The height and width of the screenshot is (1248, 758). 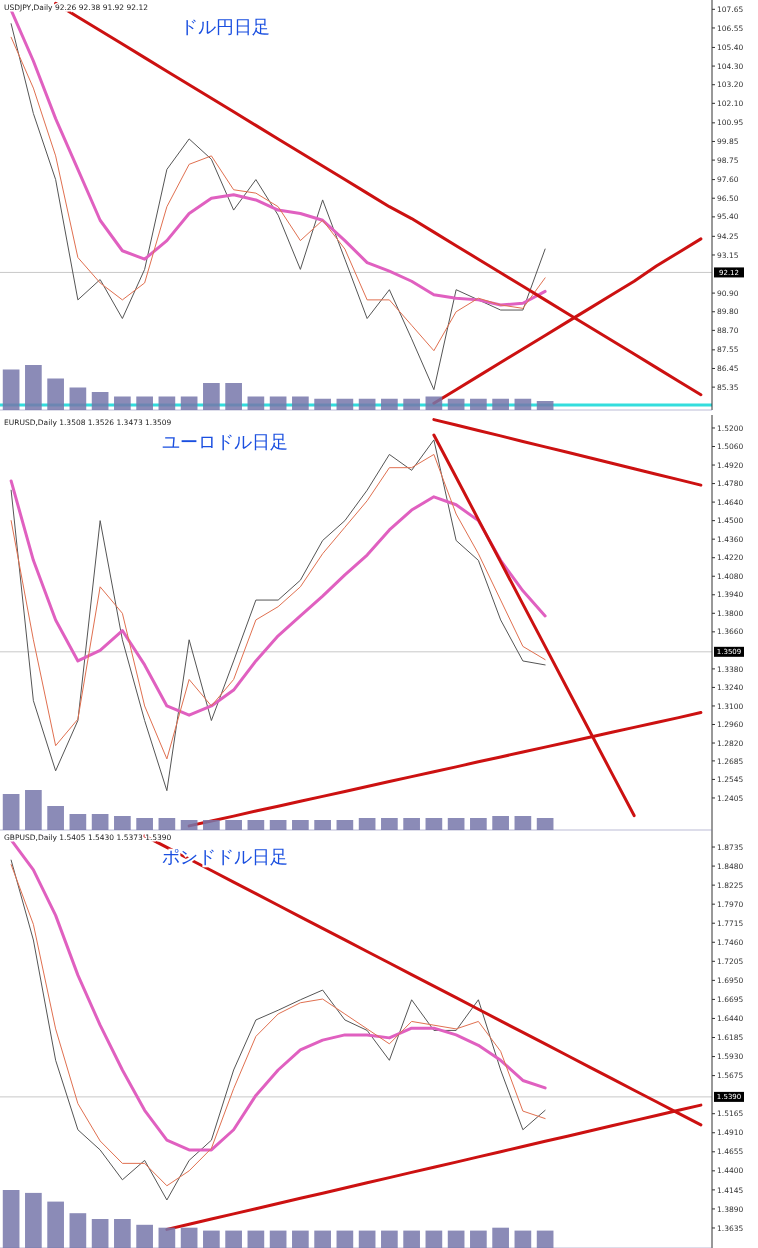 What do you see at coordinates (225, 26) in the screenshot?
I see `text: ドル円日足` at bounding box center [225, 26].